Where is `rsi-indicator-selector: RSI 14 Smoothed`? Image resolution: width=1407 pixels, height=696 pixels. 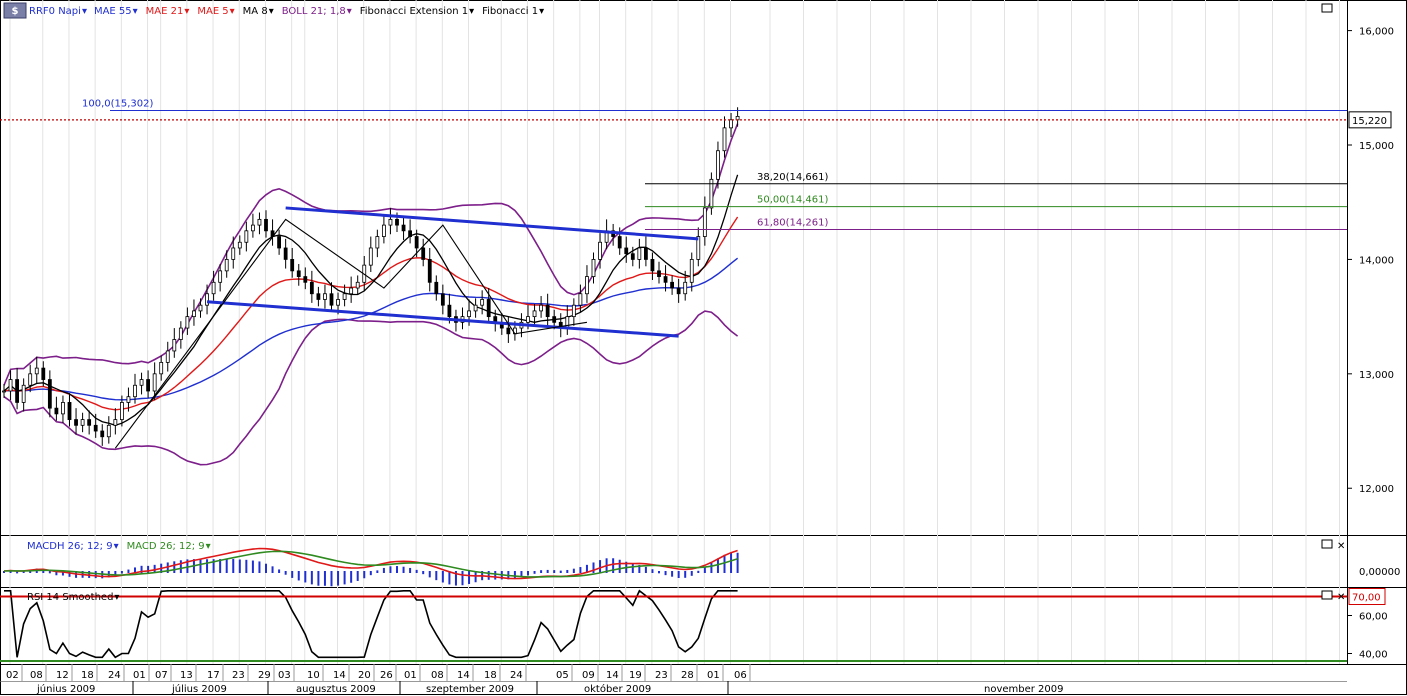
rsi-indicator-selector: RSI 14 Smoothed is located at coordinates (70, 597).